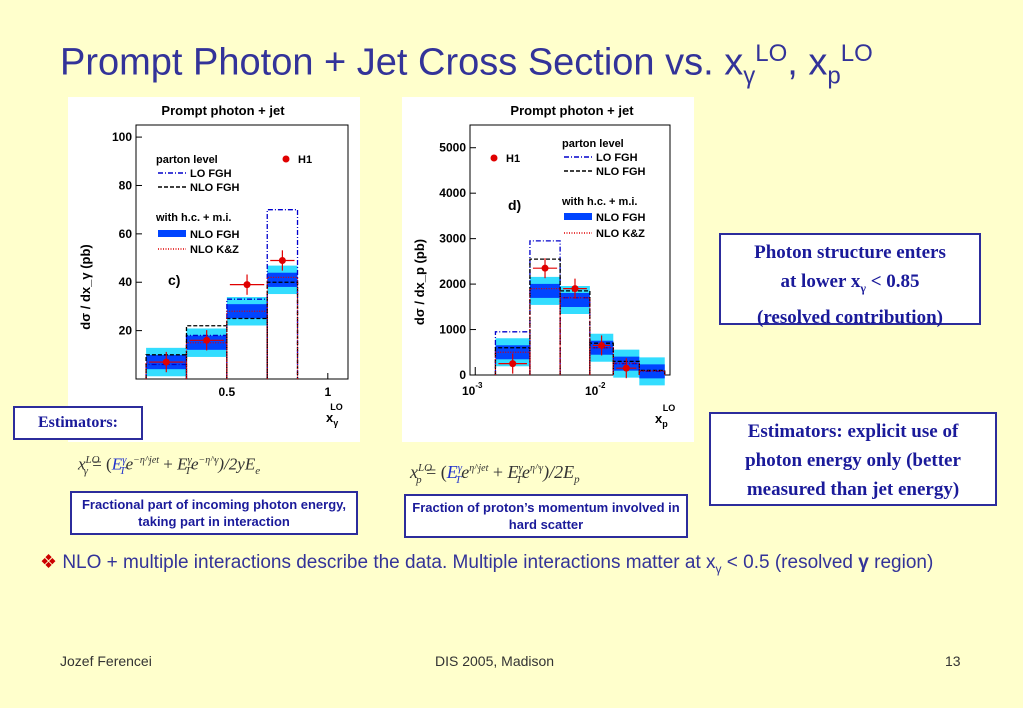 Image resolution: width=1023 pixels, height=708 pixels. What do you see at coordinates (495, 661) in the screenshot?
I see `footer-conference: DIS 2005, Madison` at bounding box center [495, 661].